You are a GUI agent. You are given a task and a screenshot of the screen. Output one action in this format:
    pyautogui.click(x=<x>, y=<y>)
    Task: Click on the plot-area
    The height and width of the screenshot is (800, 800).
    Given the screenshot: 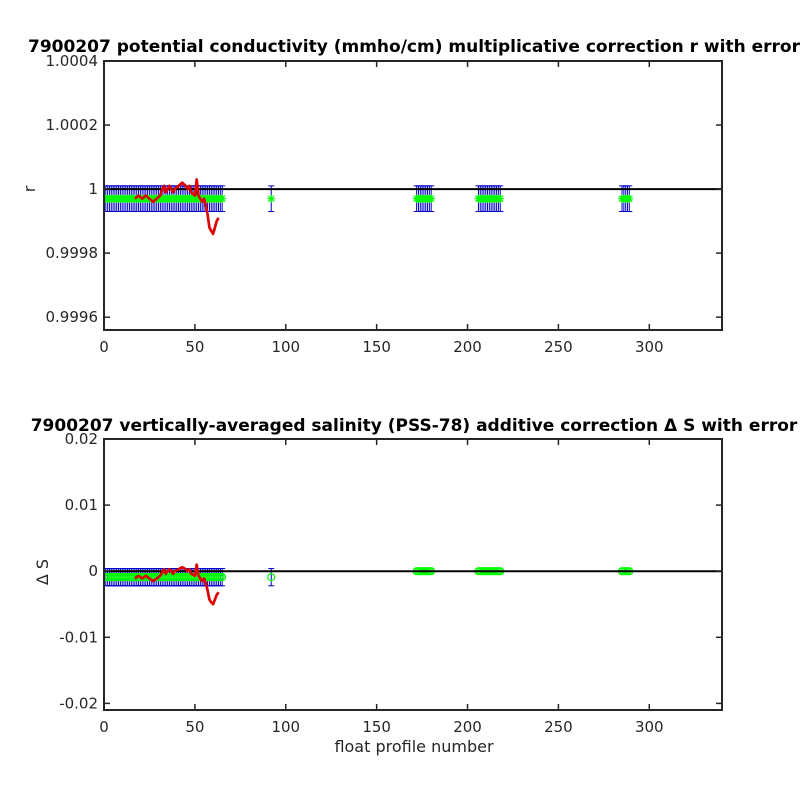 What is the action you would take?
    pyautogui.click(x=369, y=207)
    